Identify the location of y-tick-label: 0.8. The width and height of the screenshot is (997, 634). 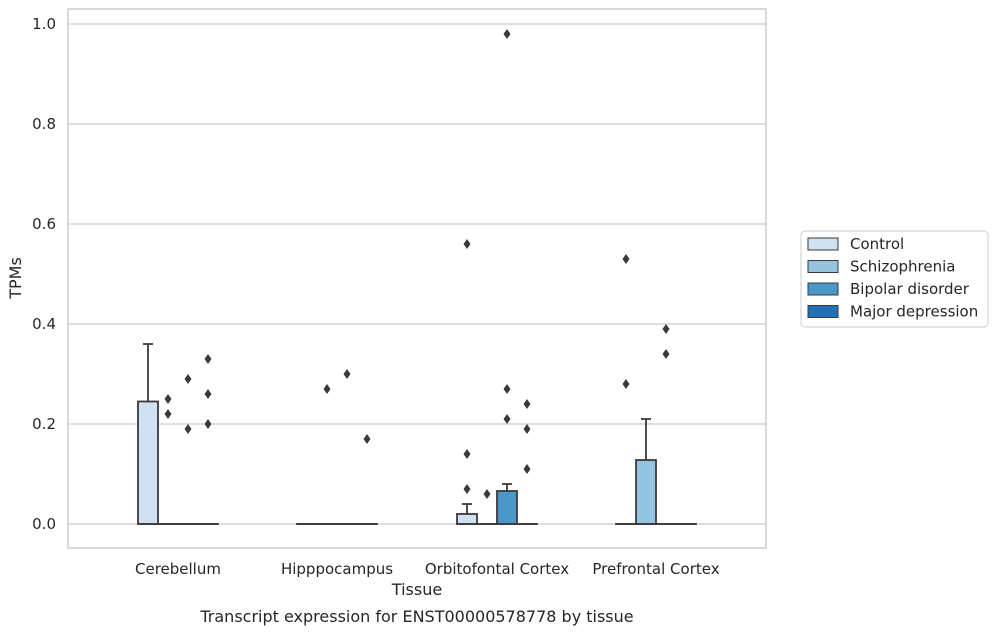
(44, 124).